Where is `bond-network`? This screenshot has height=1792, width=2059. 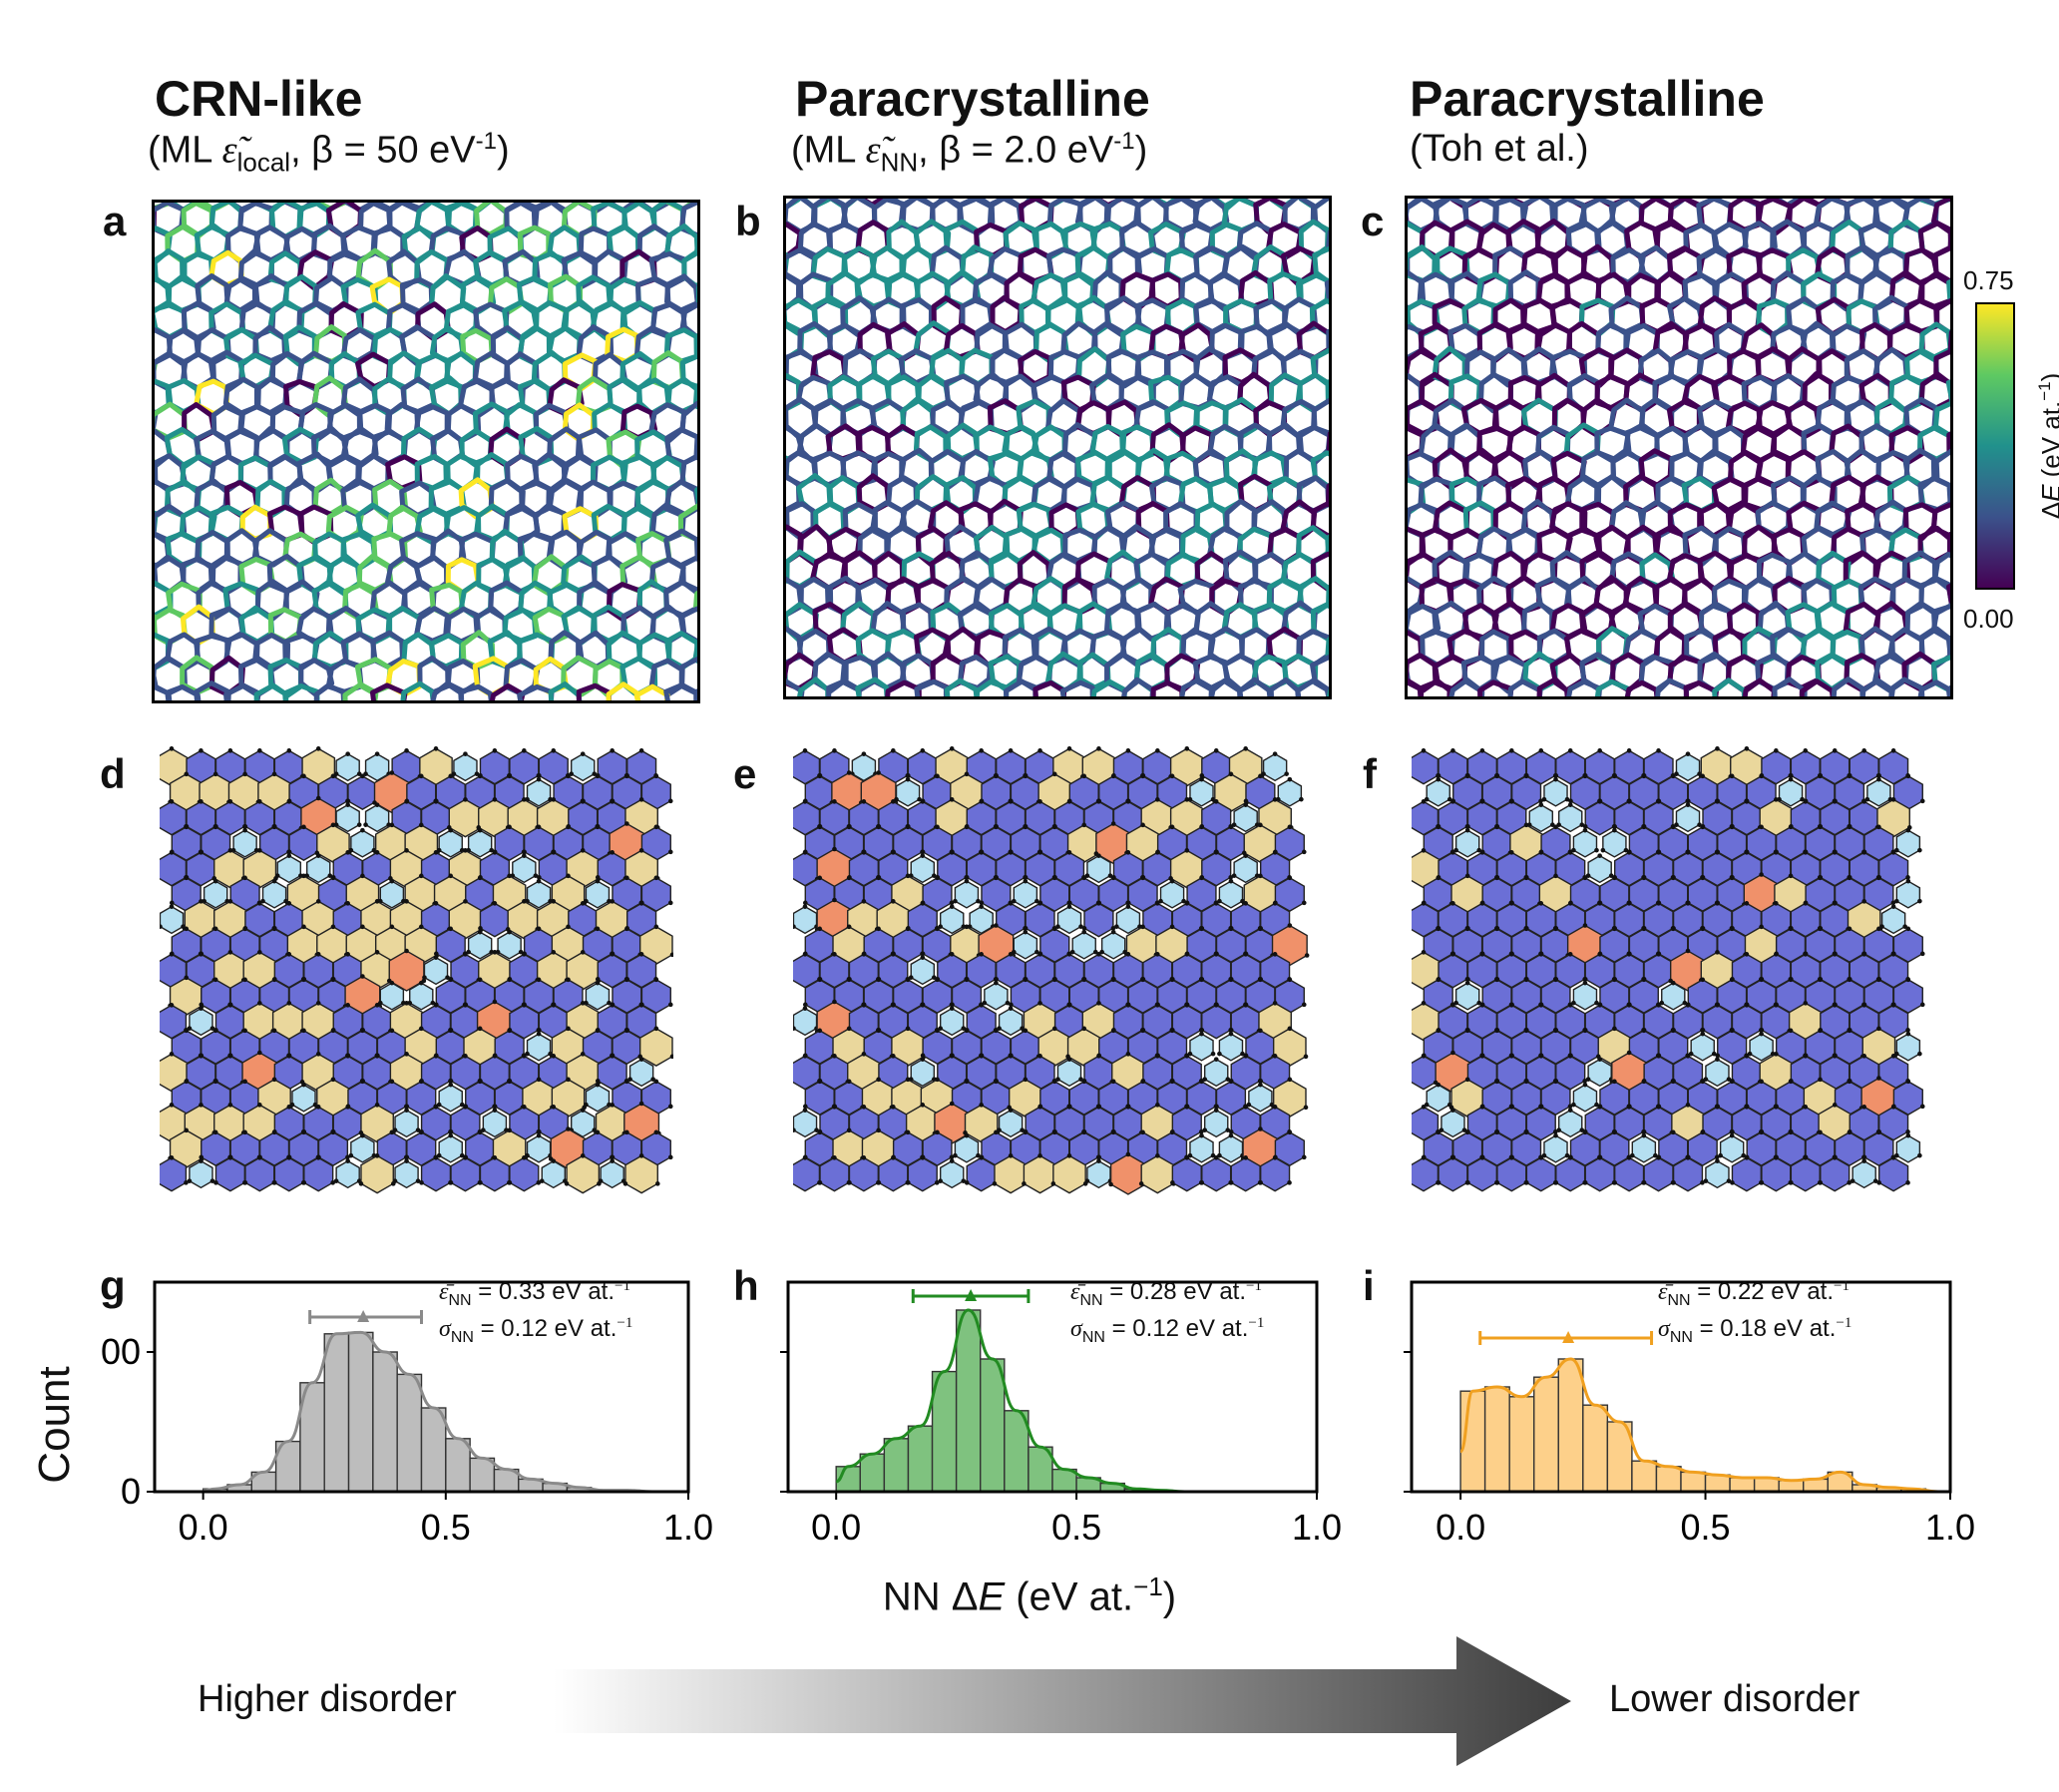
bond-network is located at coordinates (1679, 447).